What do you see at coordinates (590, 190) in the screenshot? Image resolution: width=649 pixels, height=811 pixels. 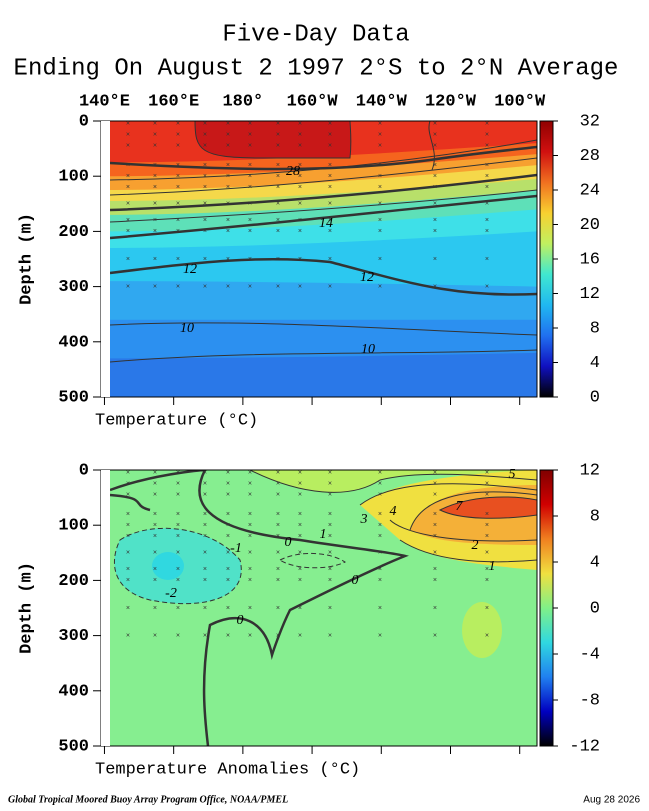 I see `colorbar-tick-label: 24` at bounding box center [590, 190].